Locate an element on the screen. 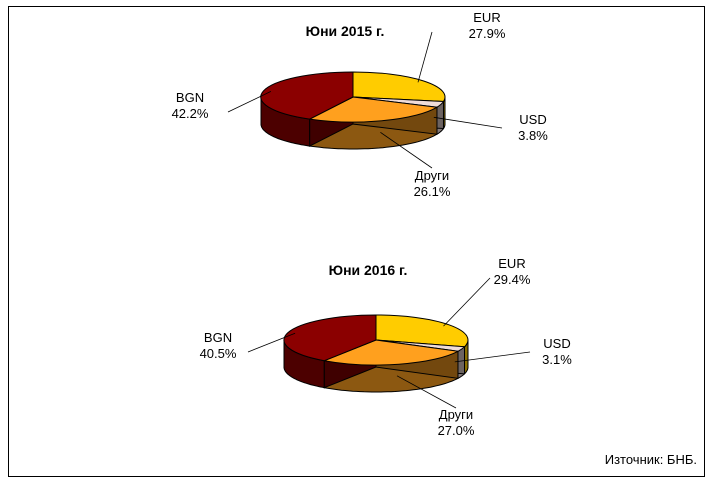  slice-other is located at coordinates (391, 352).